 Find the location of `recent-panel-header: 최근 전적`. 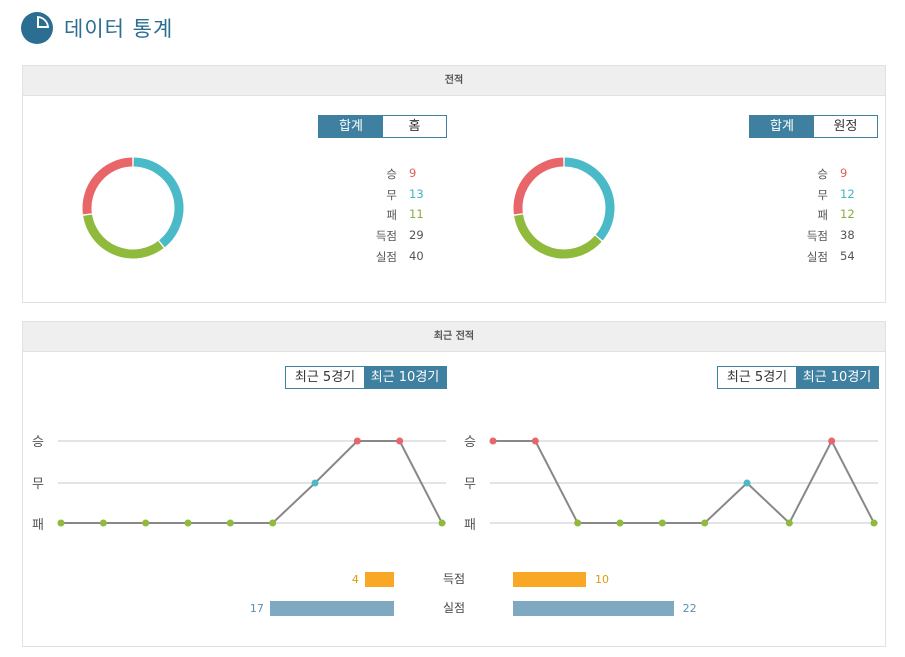

recent-panel-header: 최근 전적 is located at coordinates (454, 337).